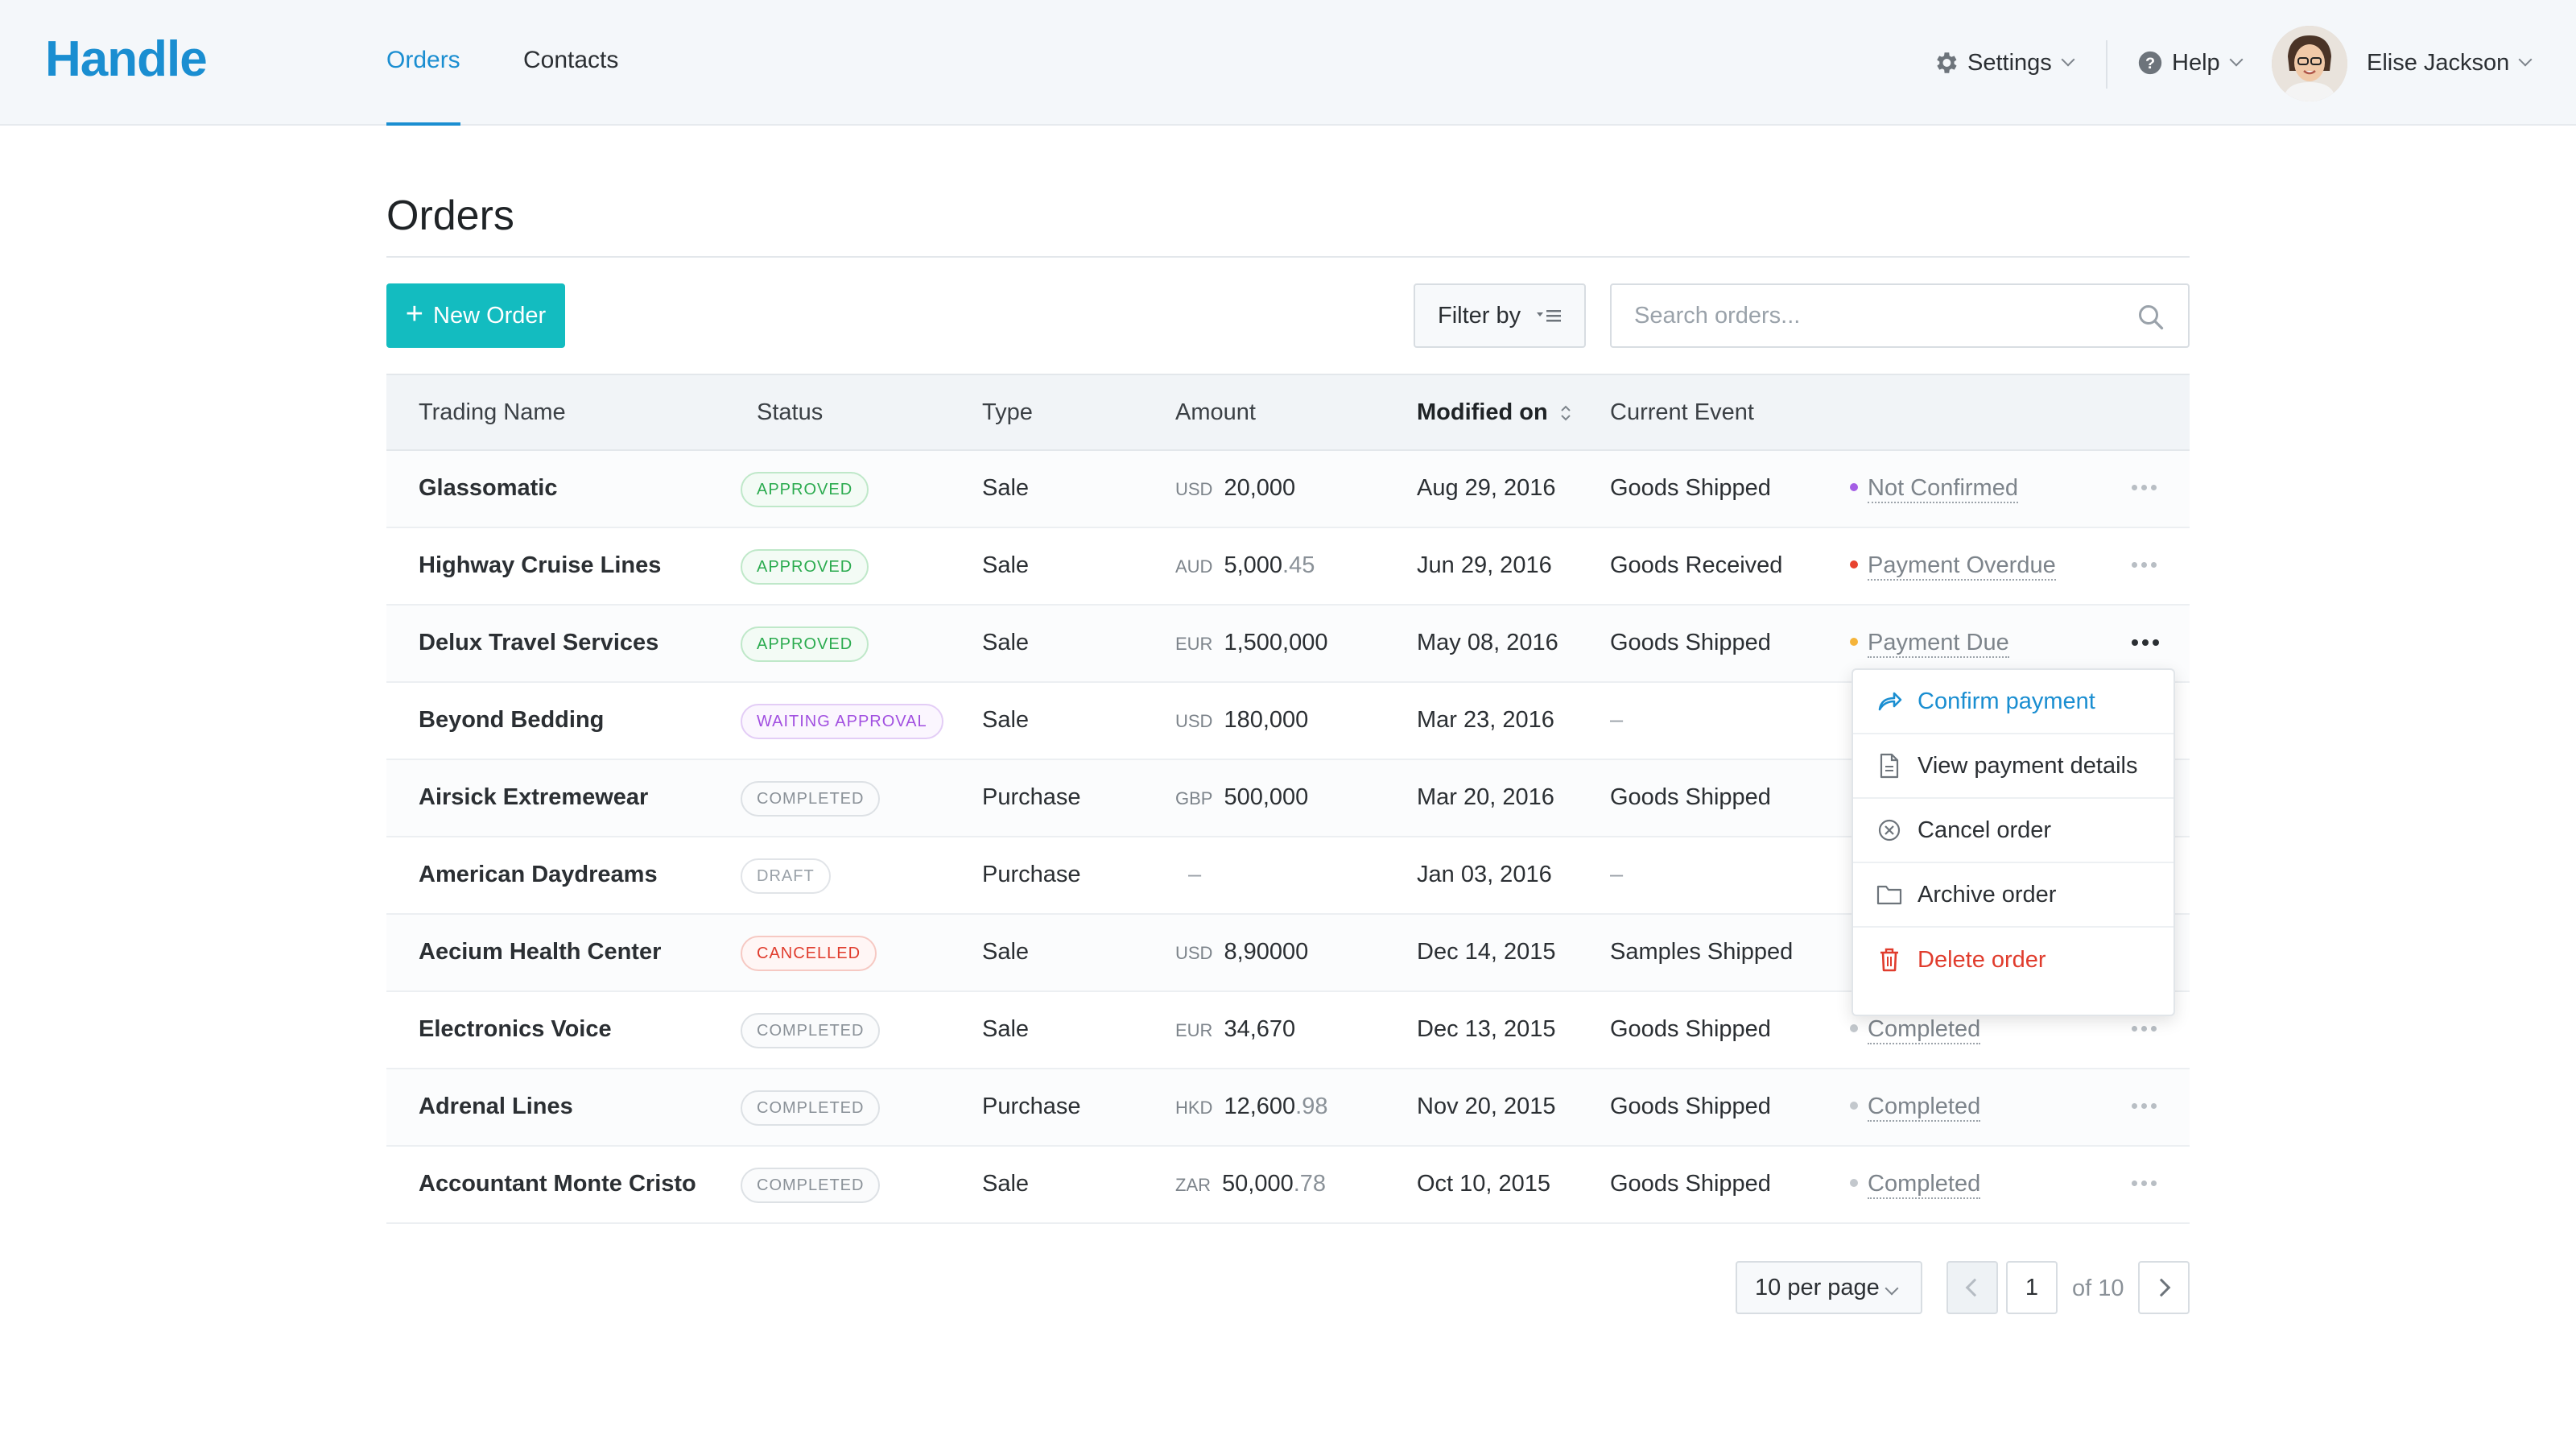 The width and height of the screenshot is (2576, 1443). I want to click on sort-icon, so click(1566, 413).